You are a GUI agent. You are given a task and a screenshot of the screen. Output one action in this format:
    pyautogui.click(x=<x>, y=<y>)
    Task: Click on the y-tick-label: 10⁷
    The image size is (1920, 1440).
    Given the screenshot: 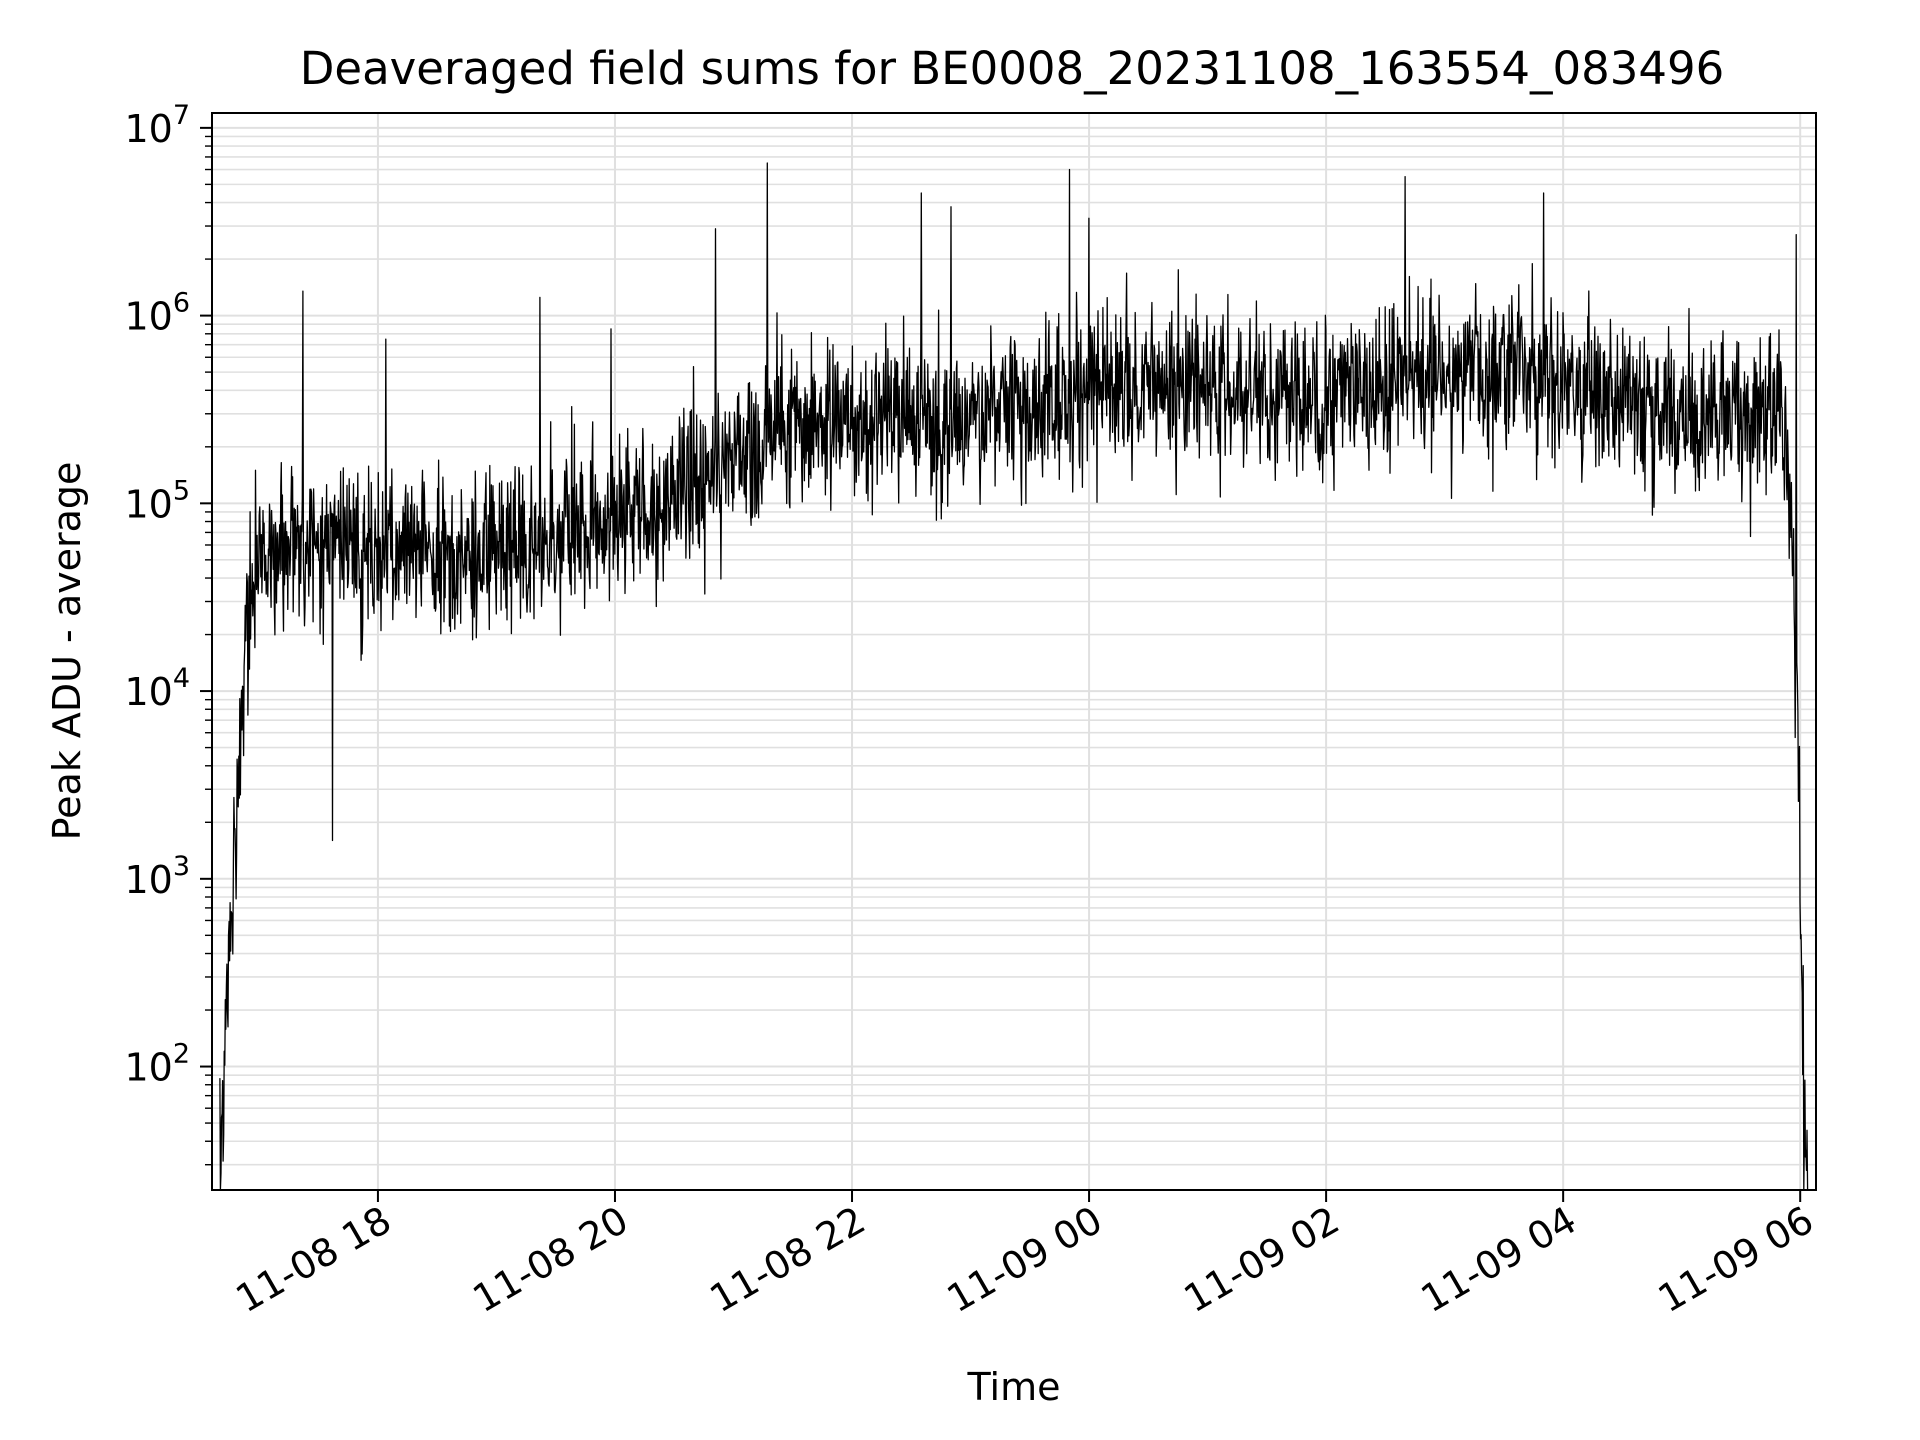 What is the action you would take?
    pyautogui.click(x=157, y=125)
    